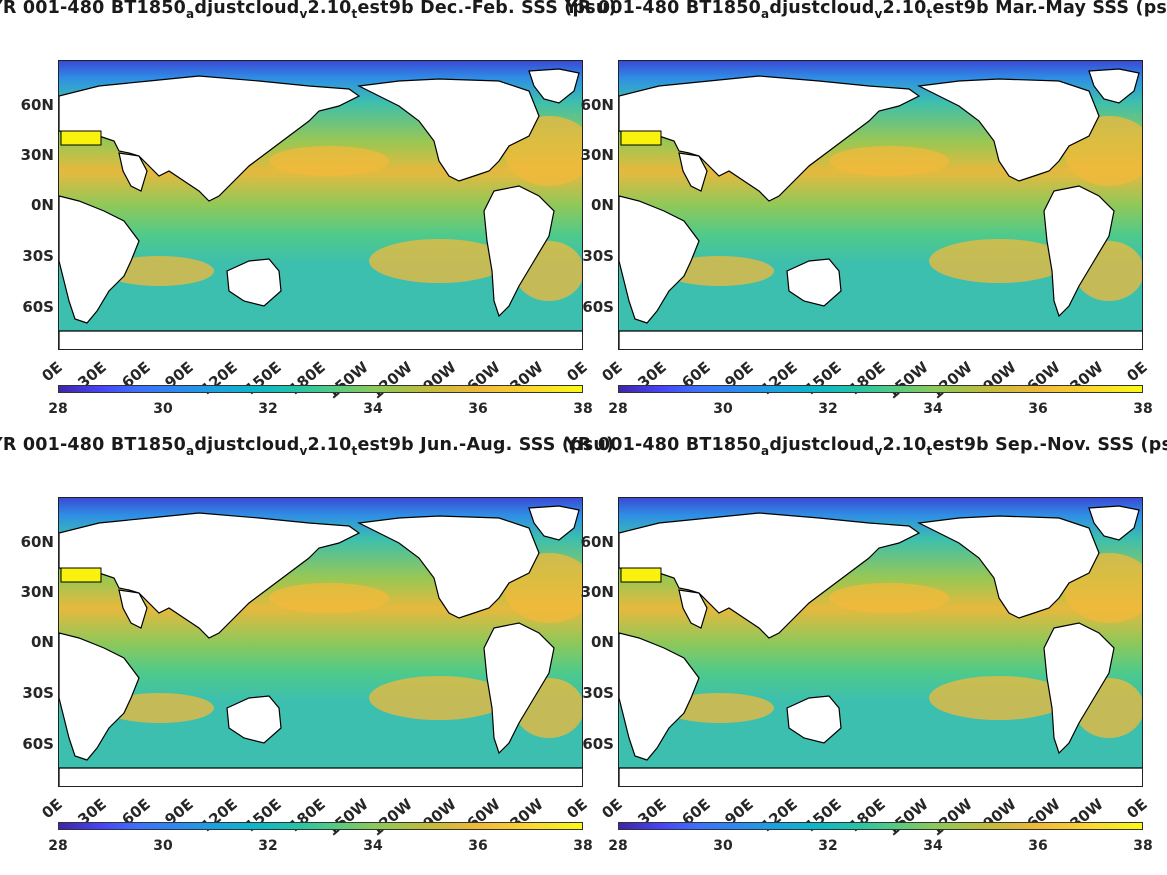 This screenshot has height=875, width=1167. Describe the element at coordinates (37, 592) in the screenshot. I see `lat-tick-label: 30N` at that location.